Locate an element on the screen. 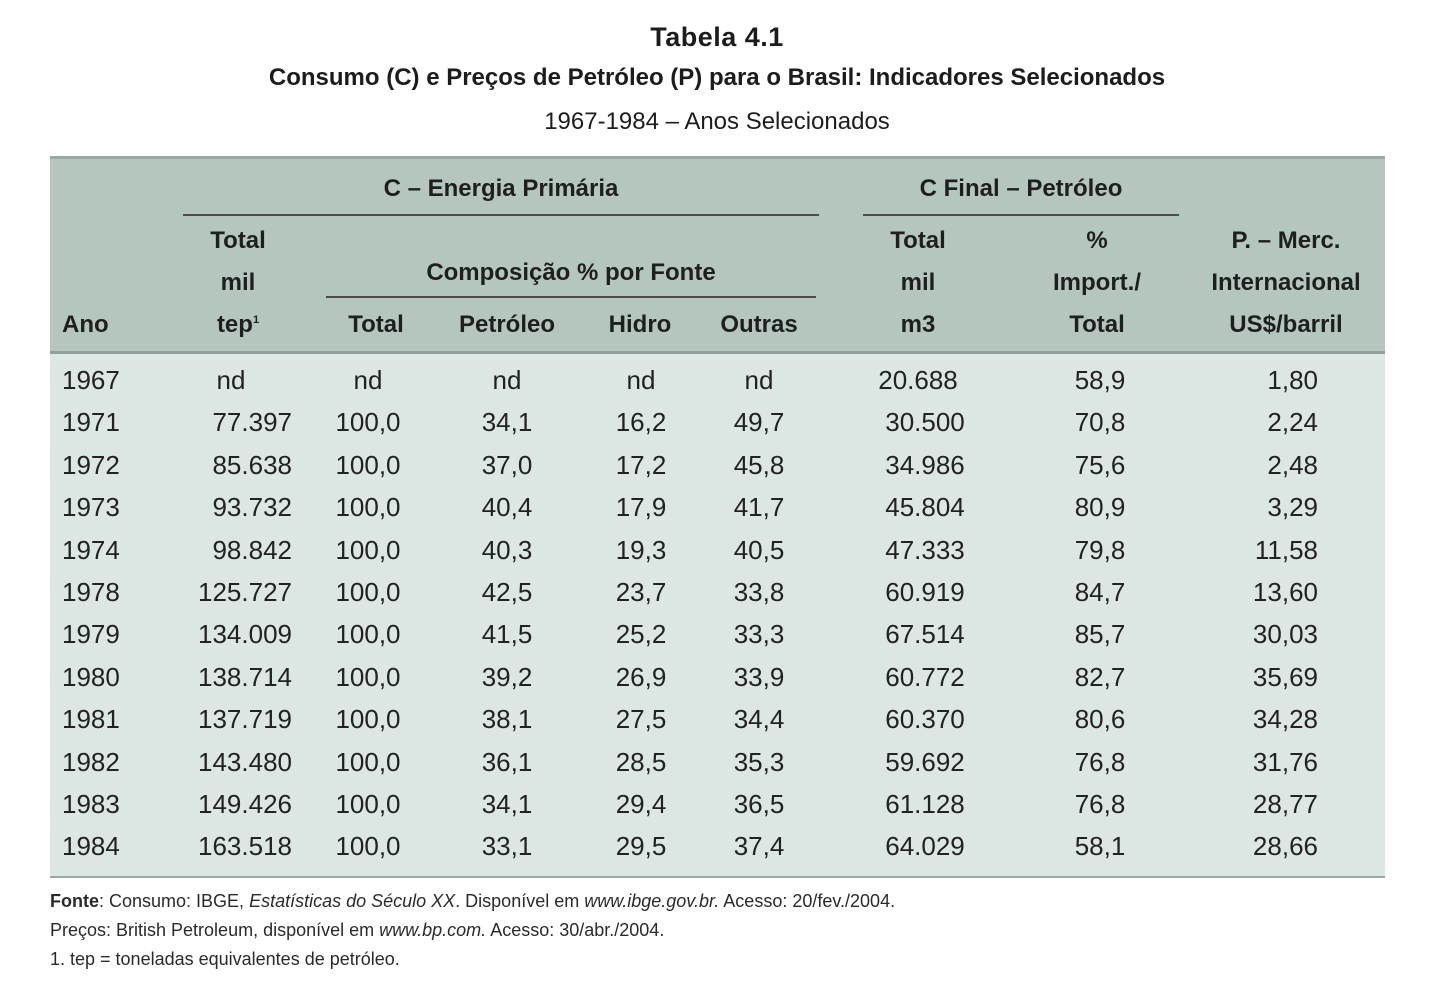  table-title: Tabela 4.1 is located at coordinates (717, 37).